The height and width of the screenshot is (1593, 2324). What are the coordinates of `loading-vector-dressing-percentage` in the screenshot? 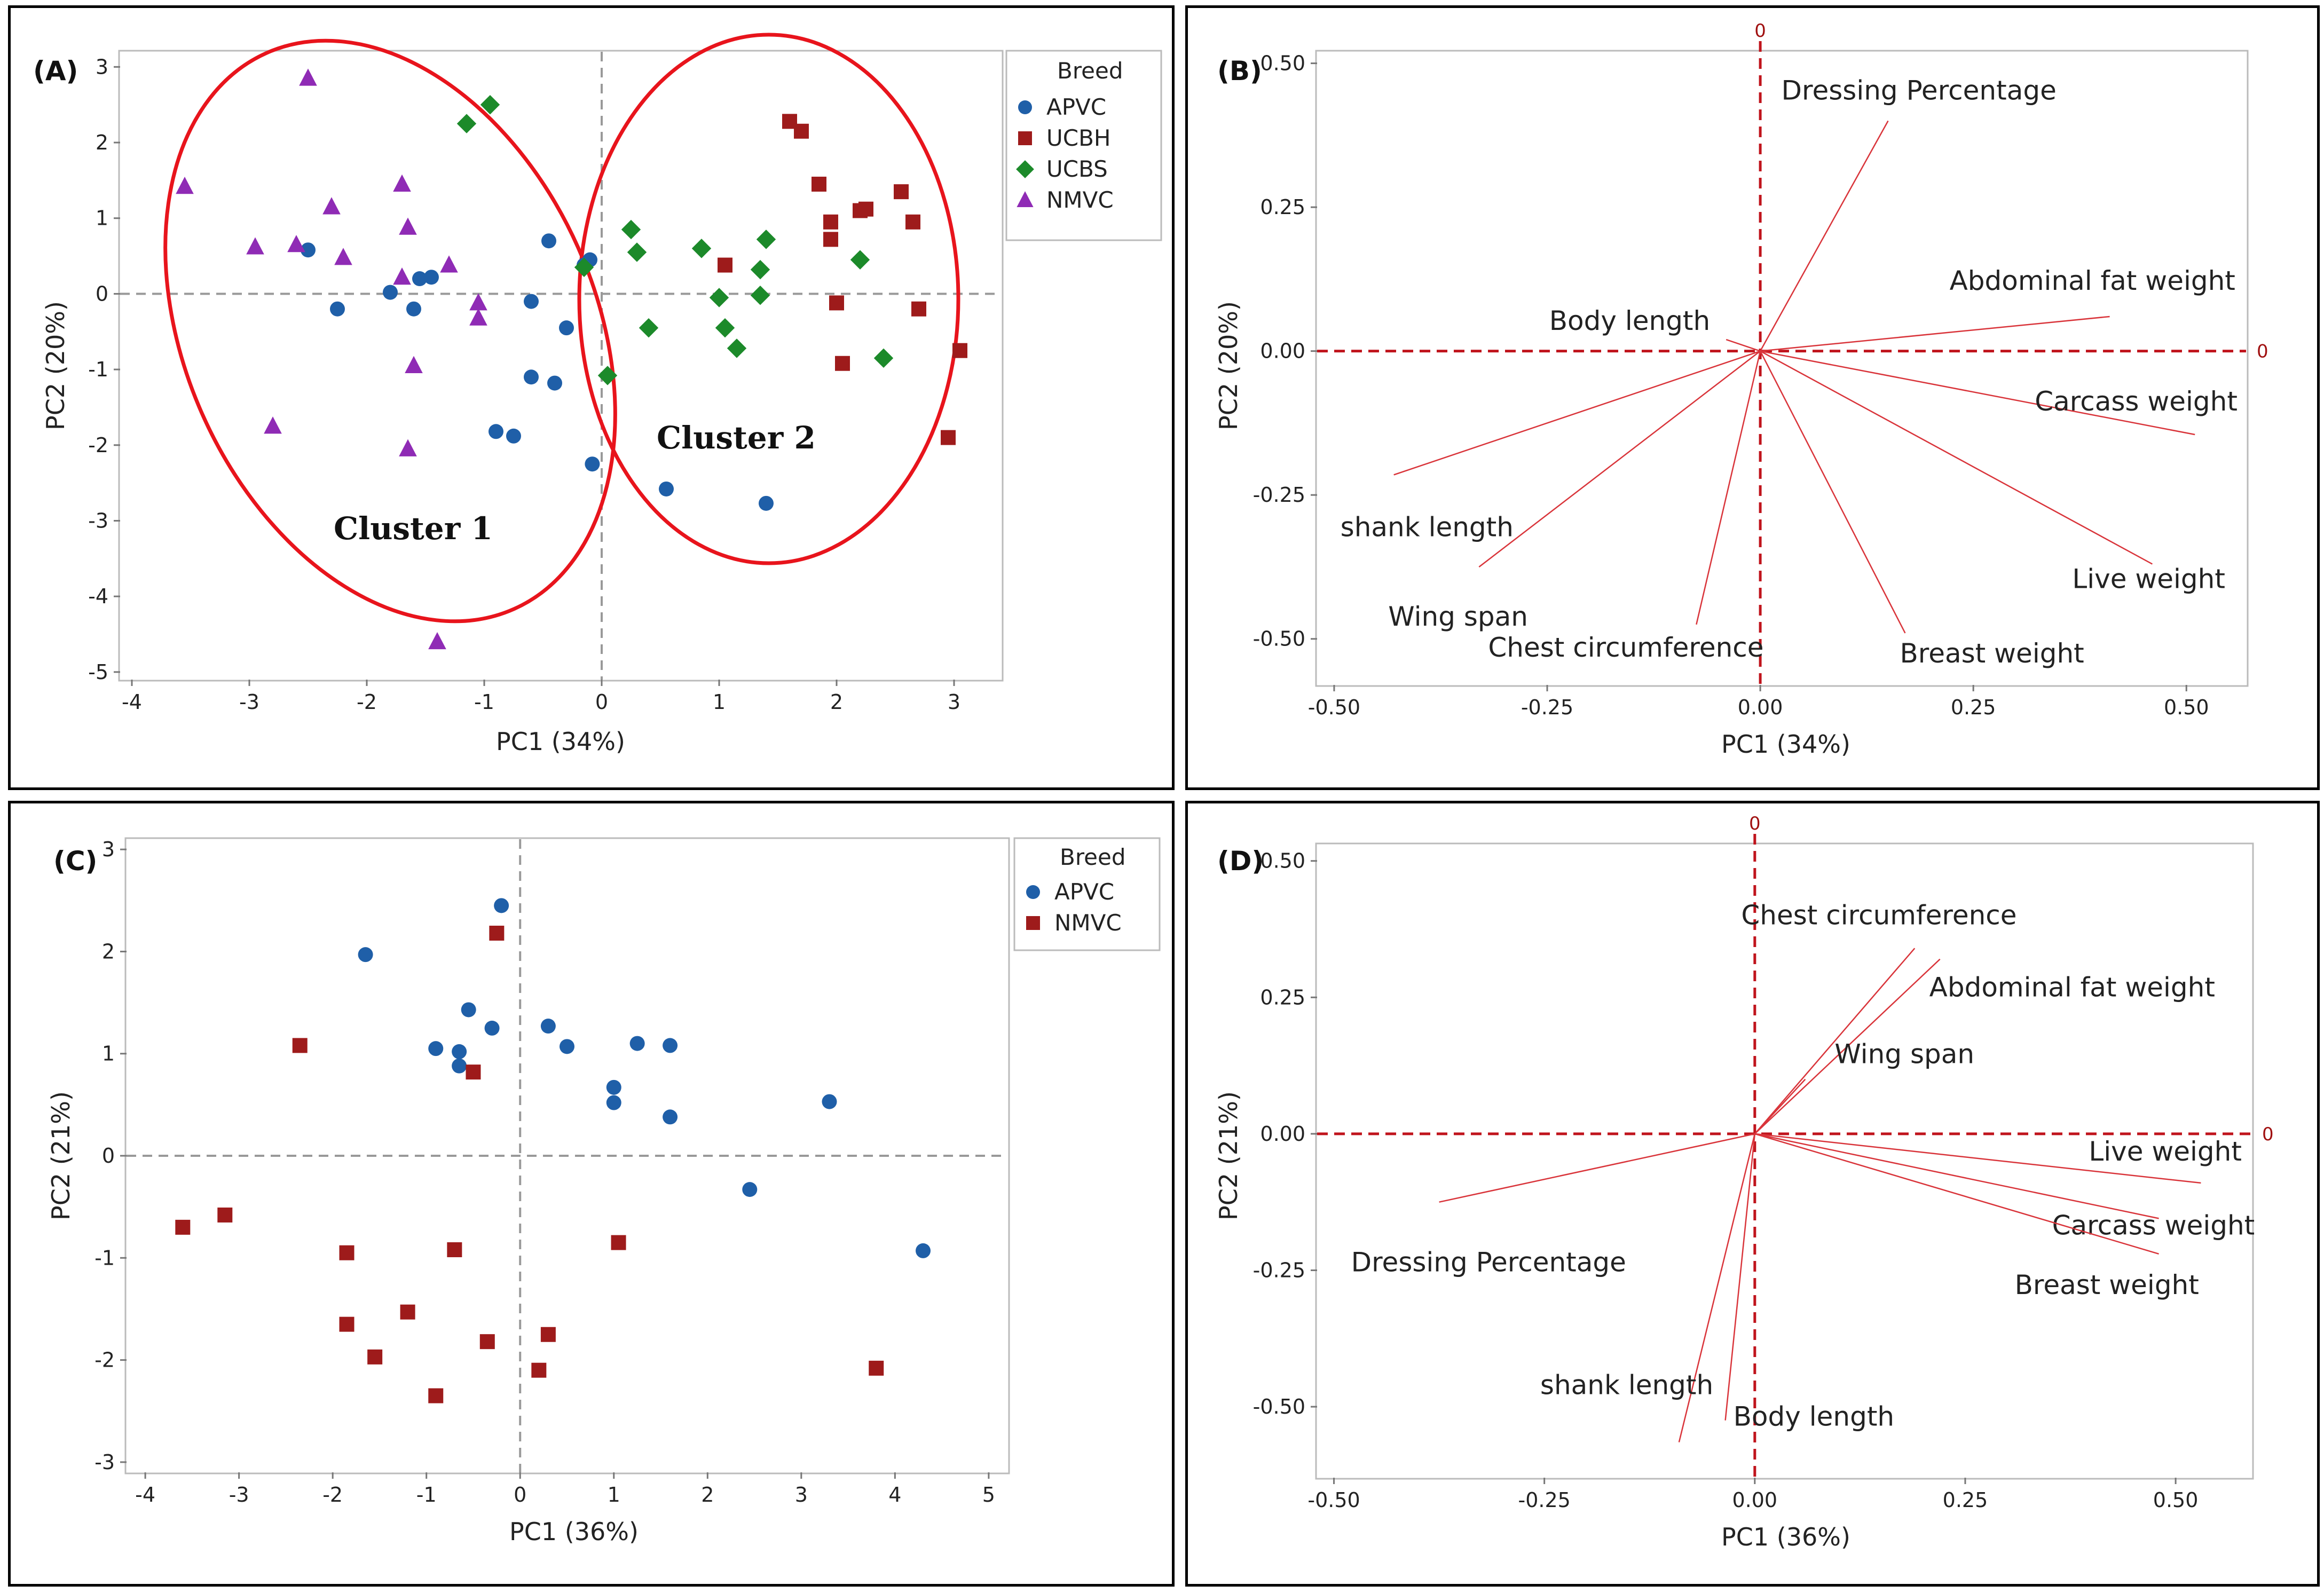 It's located at (1597, 1168).